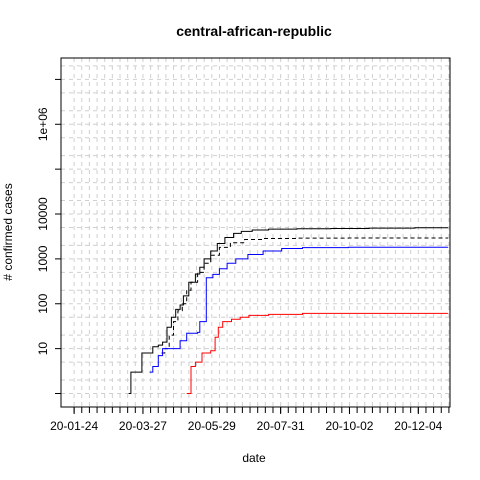  I want to click on y-tick-label: 1e+06, so click(43, 124).